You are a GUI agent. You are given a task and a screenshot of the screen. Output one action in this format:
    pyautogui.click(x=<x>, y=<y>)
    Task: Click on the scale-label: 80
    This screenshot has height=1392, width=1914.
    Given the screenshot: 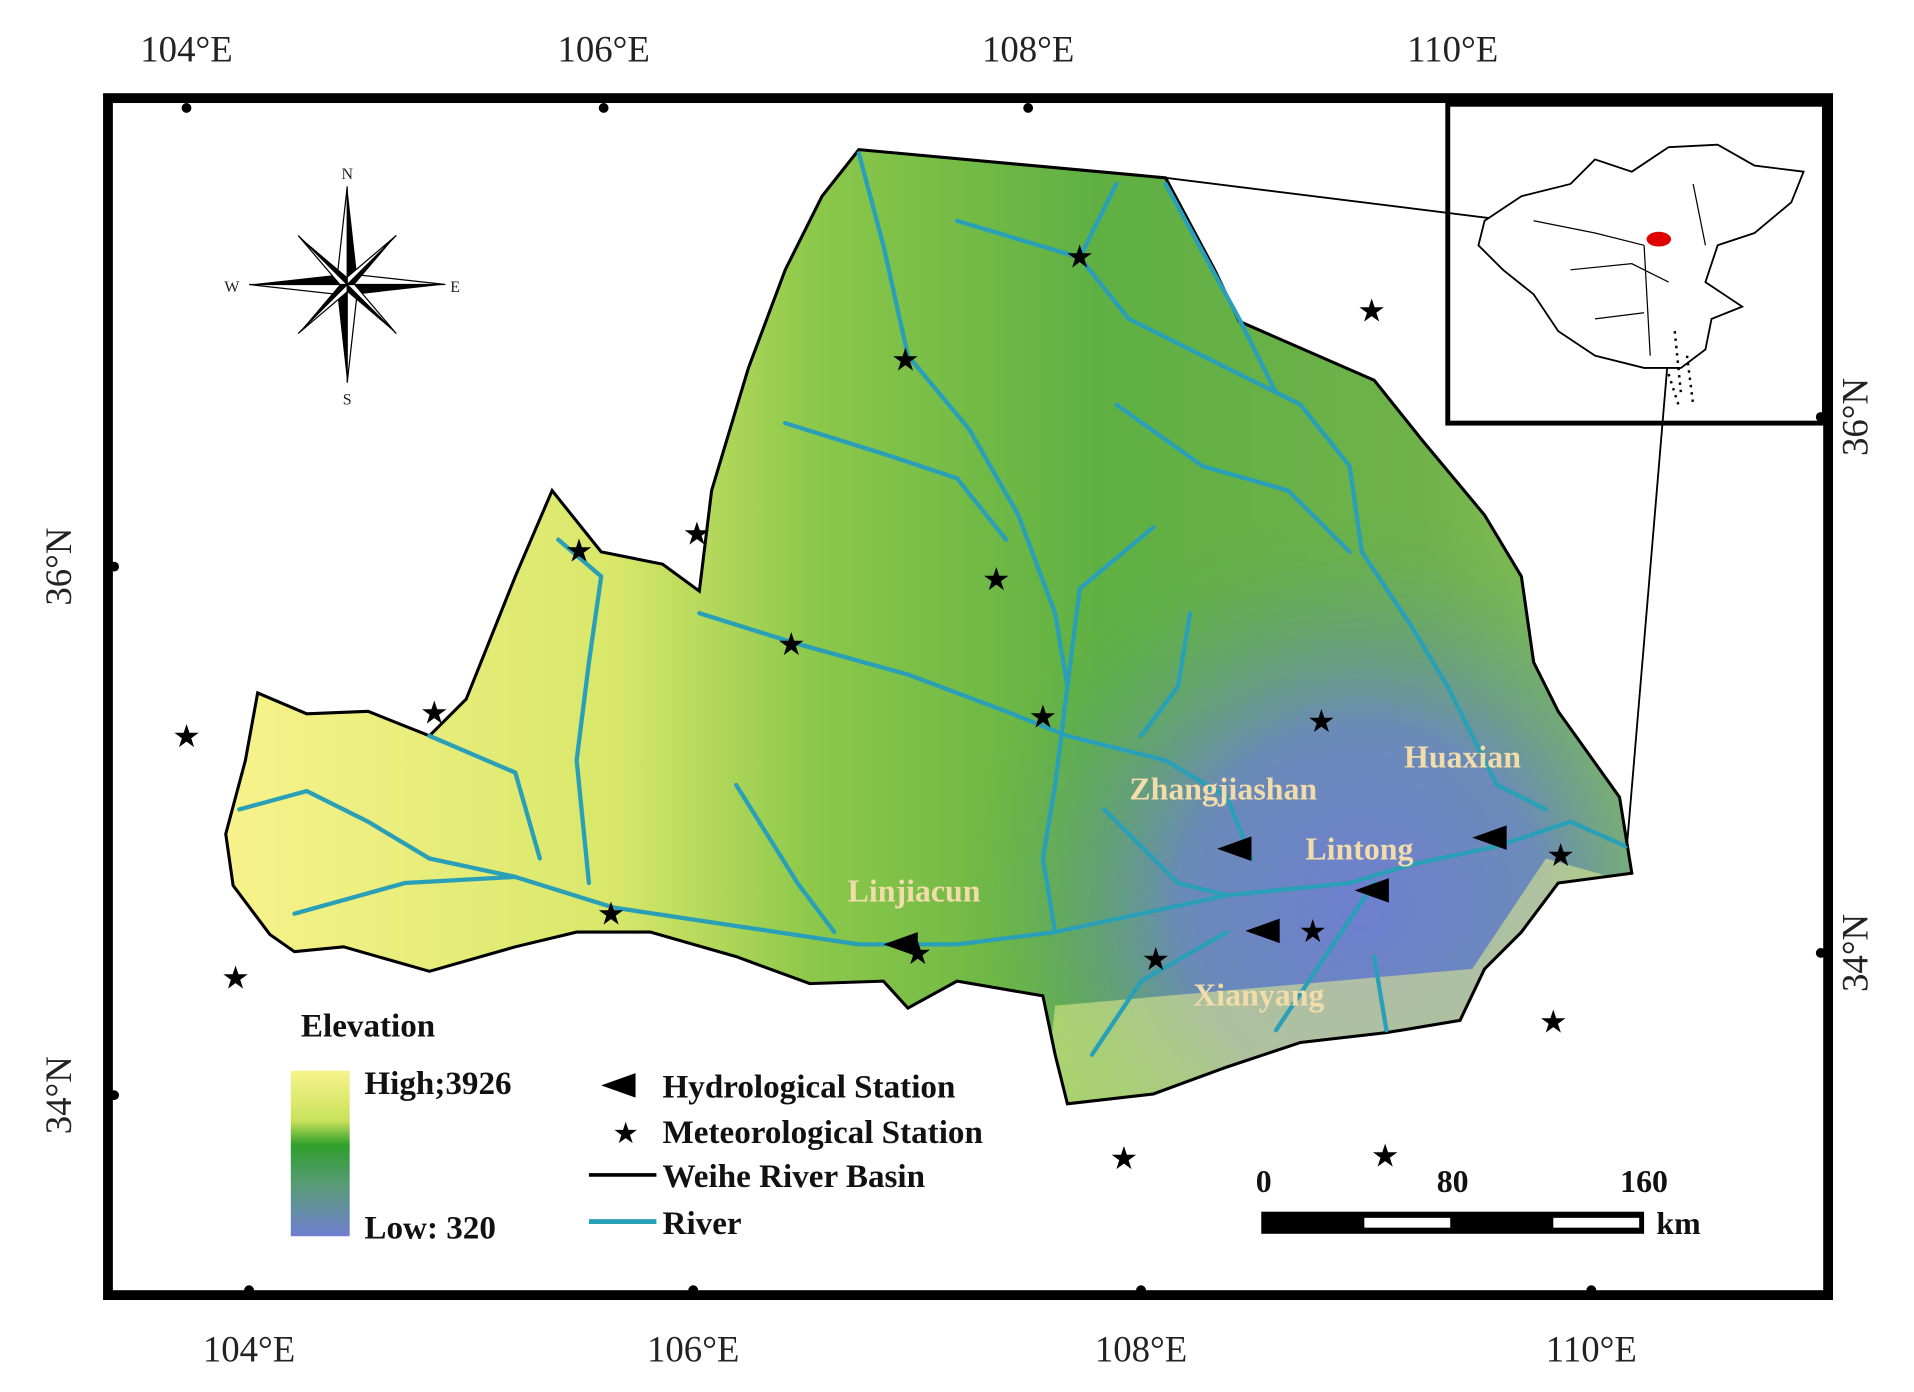 What is the action you would take?
    pyautogui.click(x=1453, y=1181)
    